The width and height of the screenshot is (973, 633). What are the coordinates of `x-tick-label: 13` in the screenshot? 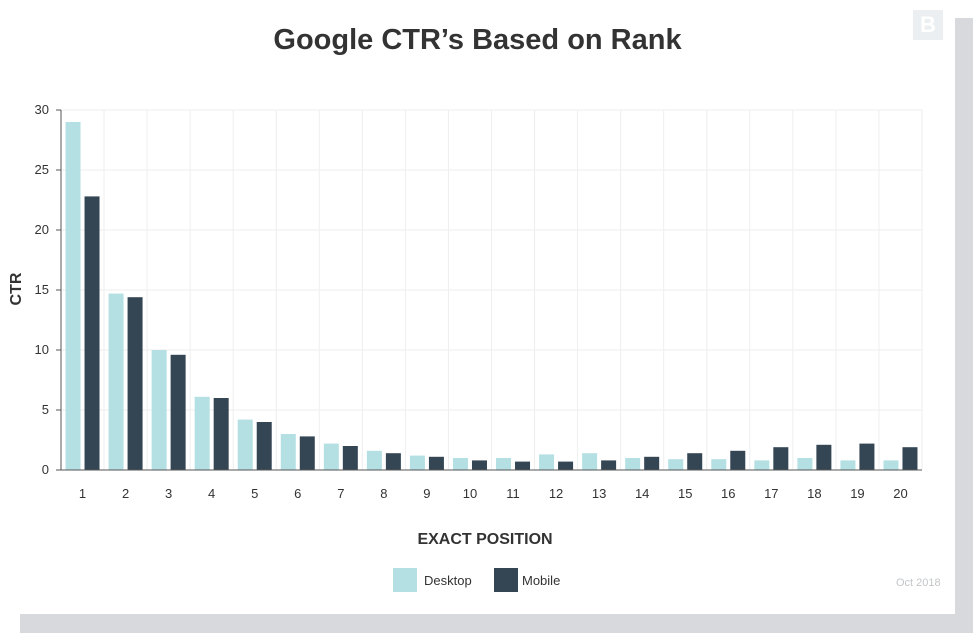 It's located at (599, 493).